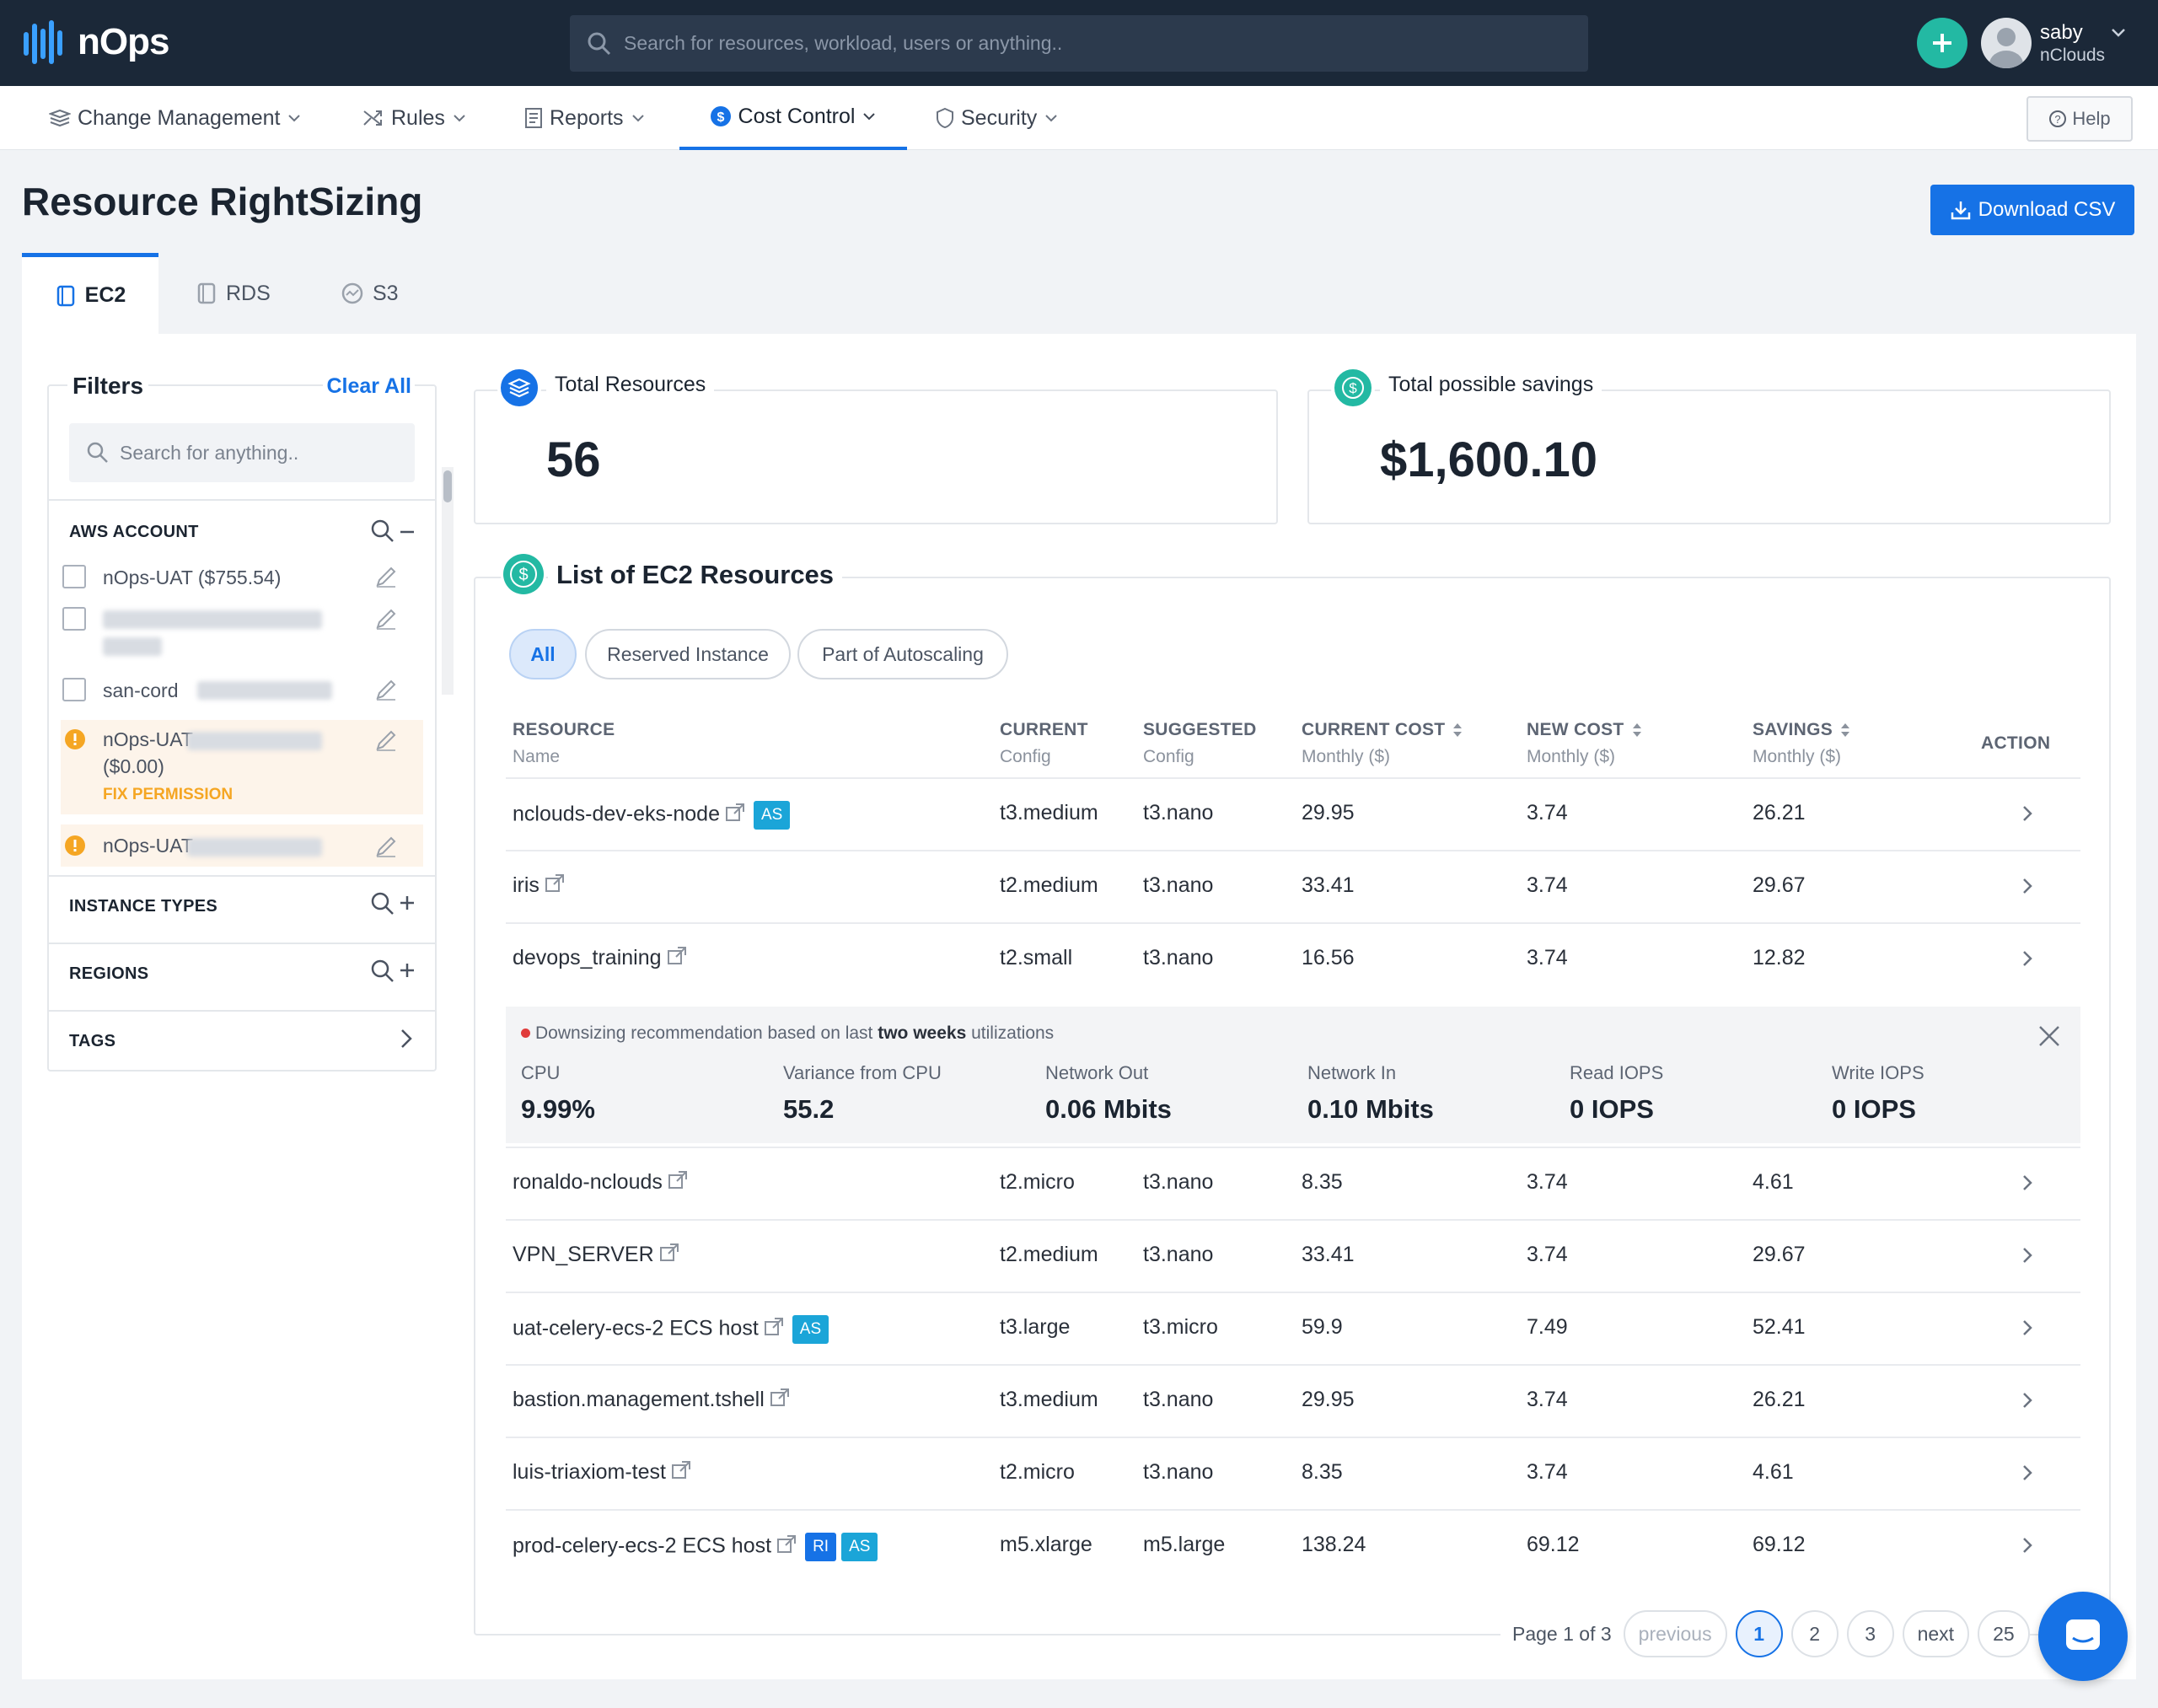 Image resolution: width=2158 pixels, height=1708 pixels. Describe the element at coordinates (583, 1254) in the screenshot. I see `resource-name: VPN_SERVER` at that location.